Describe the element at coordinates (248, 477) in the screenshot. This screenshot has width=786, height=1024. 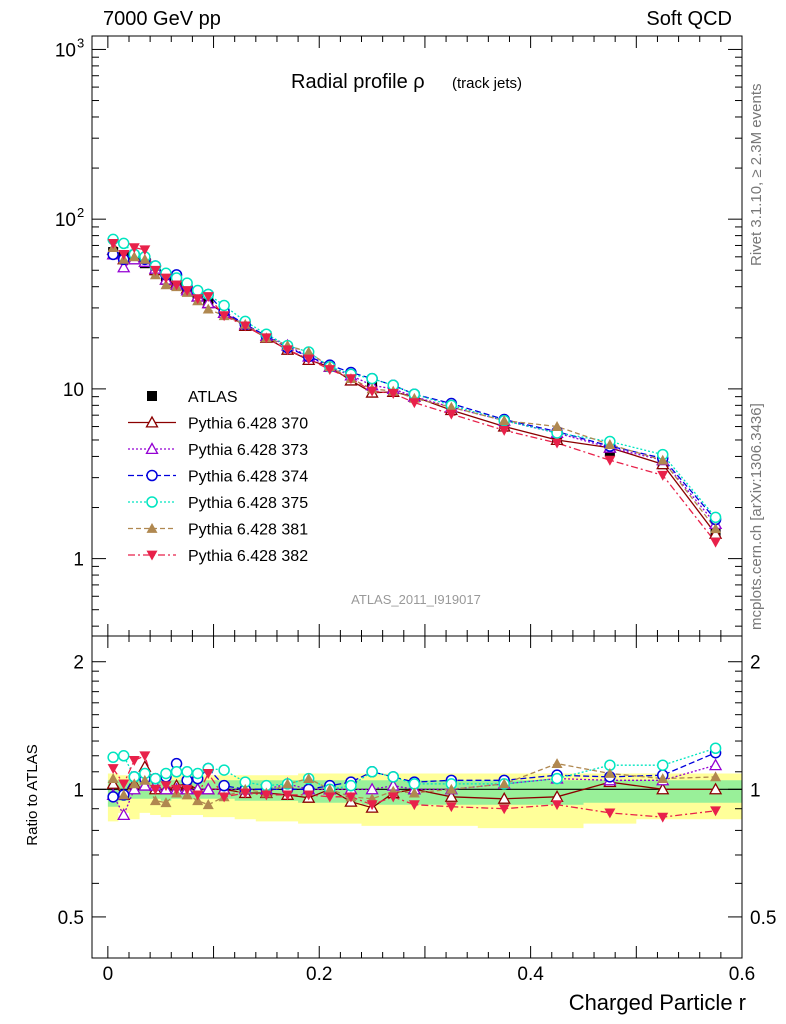
I see `legend-label: Pythia 6.428 374` at that location.